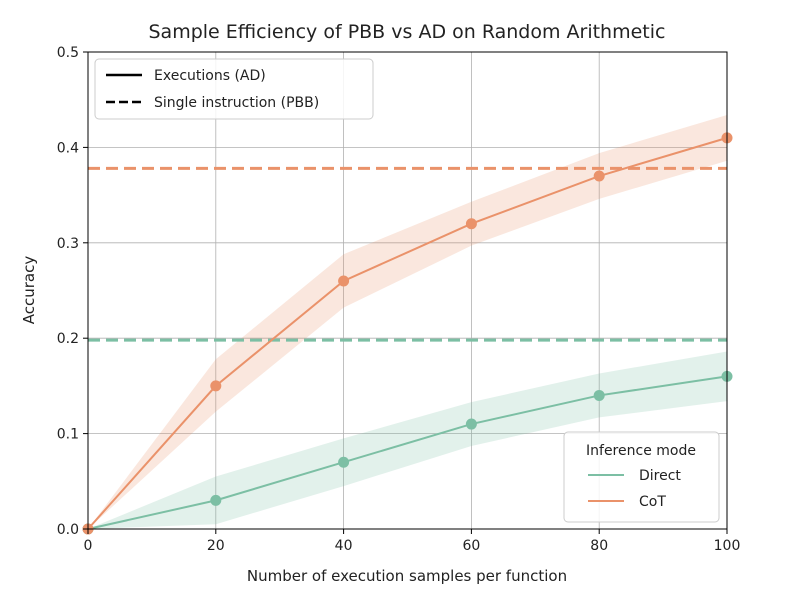 The width and height of the screenshot is (796, 598). What do you see at coordinates (210, 76) in the screenshot?
I see `style-legend-label-ad: Executions (AD)` at bounding box center [210, 76].